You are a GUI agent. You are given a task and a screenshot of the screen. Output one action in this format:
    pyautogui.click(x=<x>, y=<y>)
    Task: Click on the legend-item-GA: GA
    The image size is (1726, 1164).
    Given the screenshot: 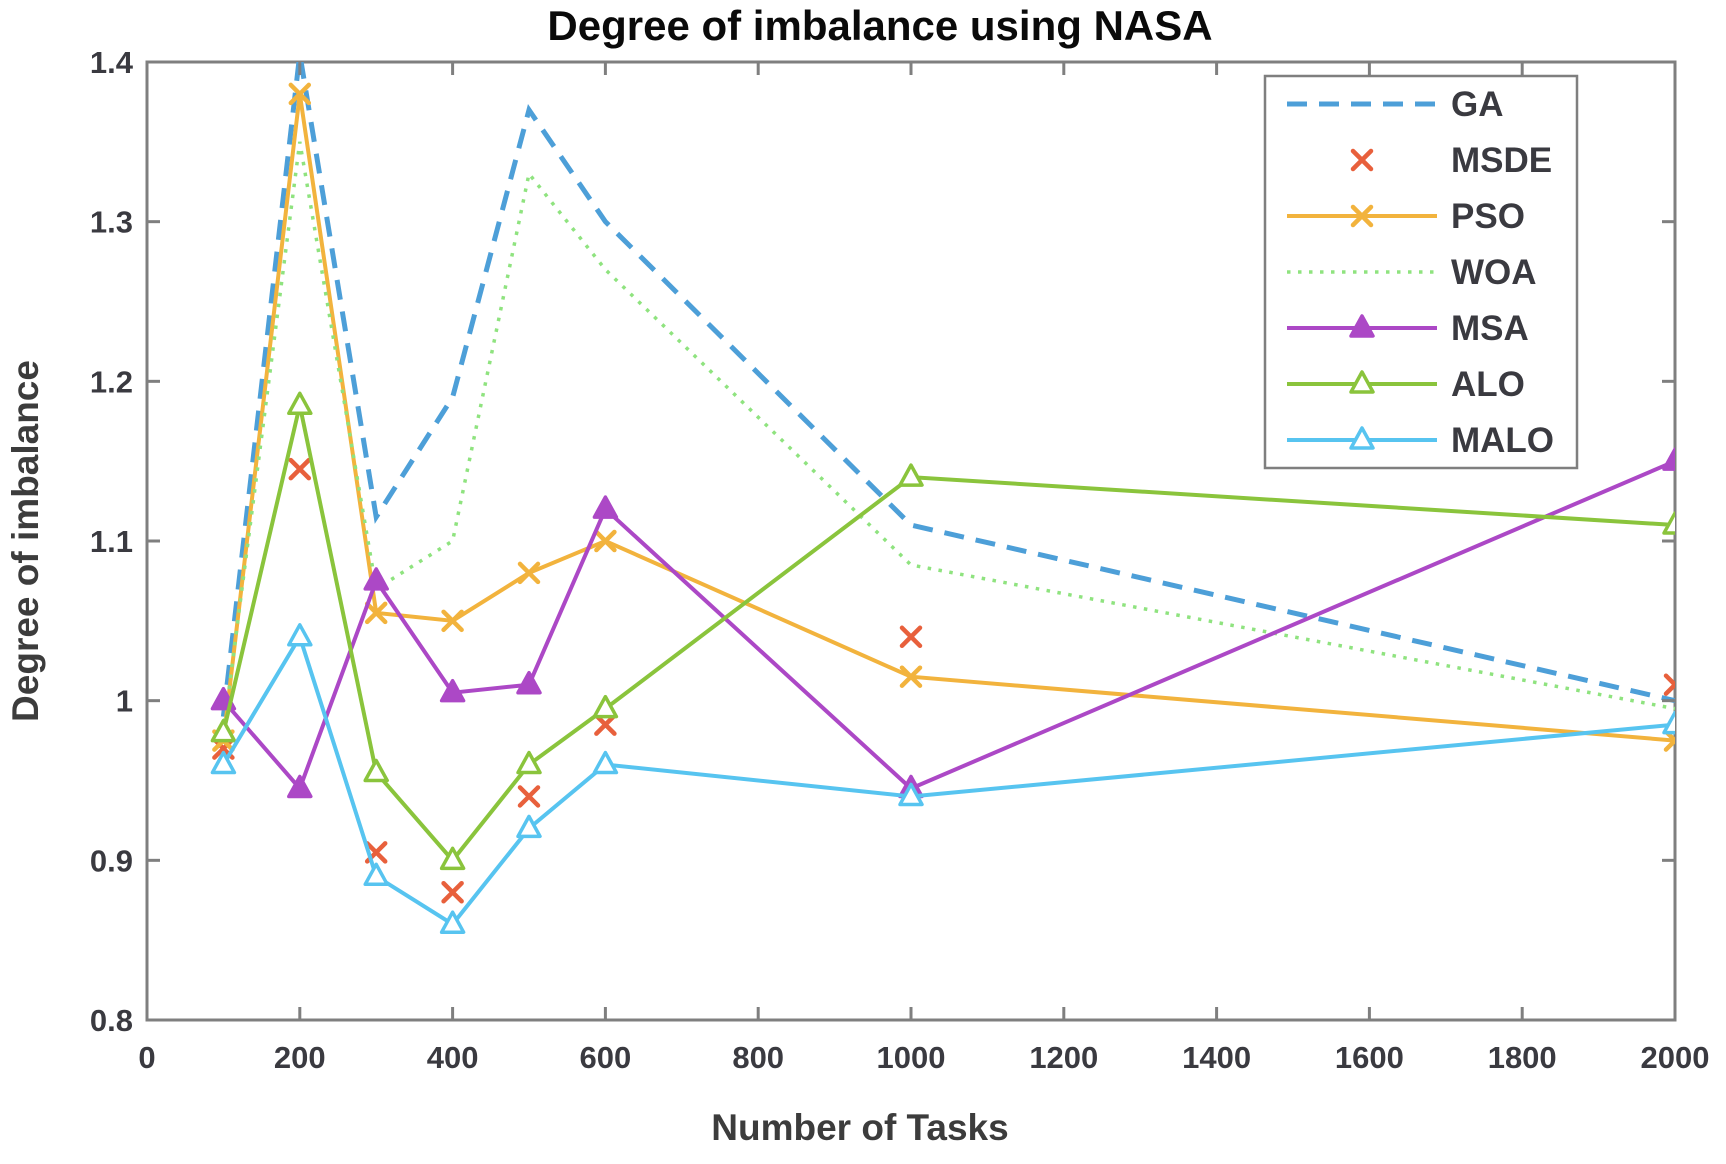 What is the action you would take?
    pyautogui.click(x=1395, y=104)
    